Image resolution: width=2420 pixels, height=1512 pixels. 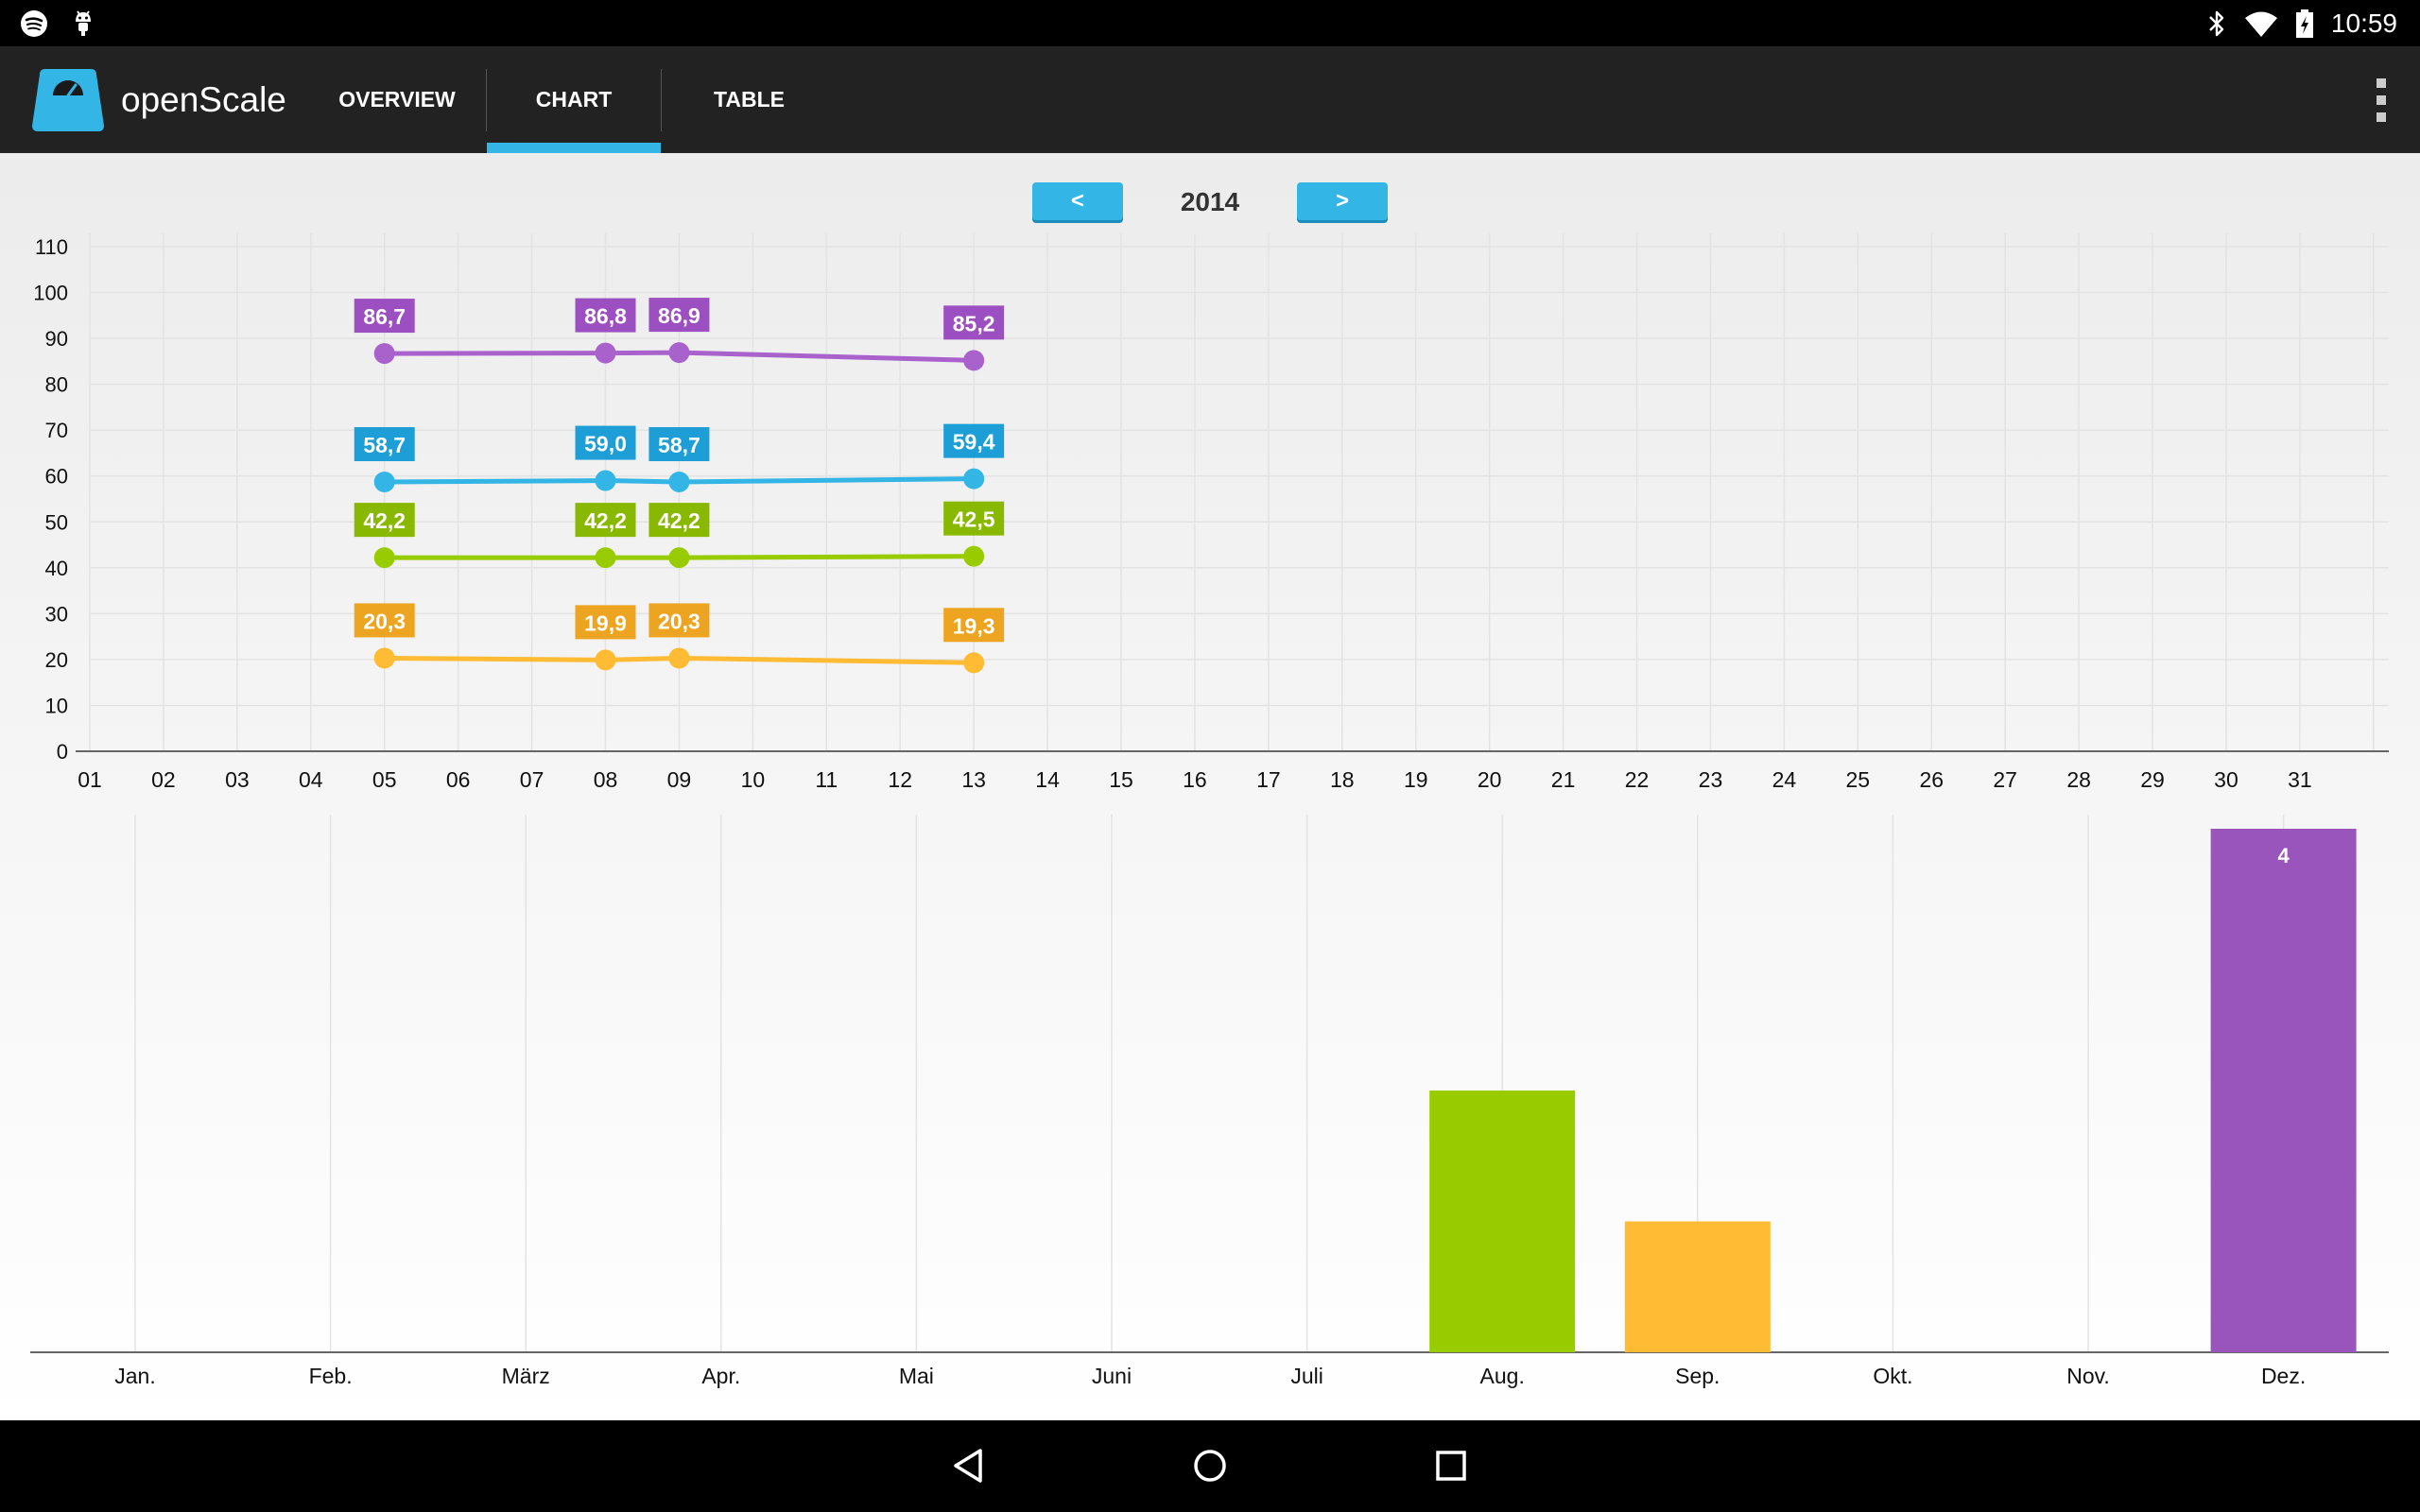 What do you see at coordinates (2152, 779) in the screenshot?
I see `x-tick-label: 29` at bounding box center [2152, 779].